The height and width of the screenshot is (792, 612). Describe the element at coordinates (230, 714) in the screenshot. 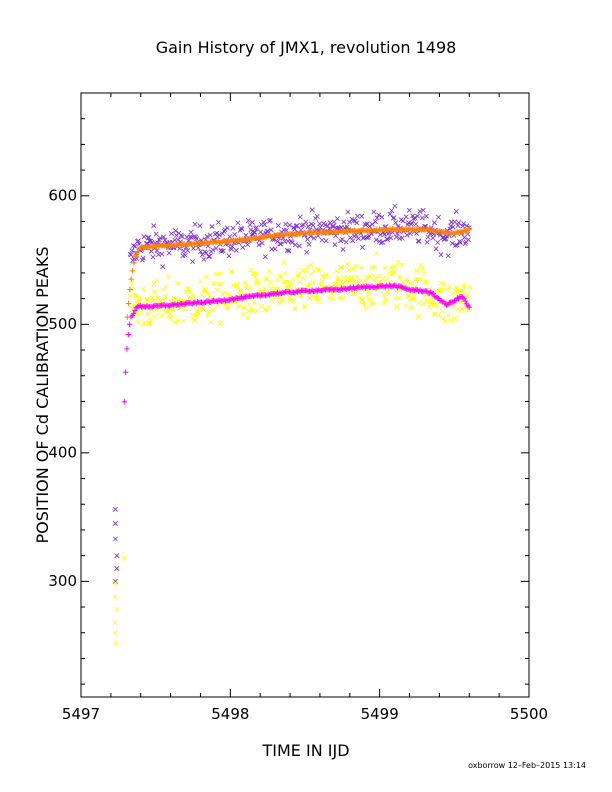

I see `x-tick-label-1: 5498` at that location.